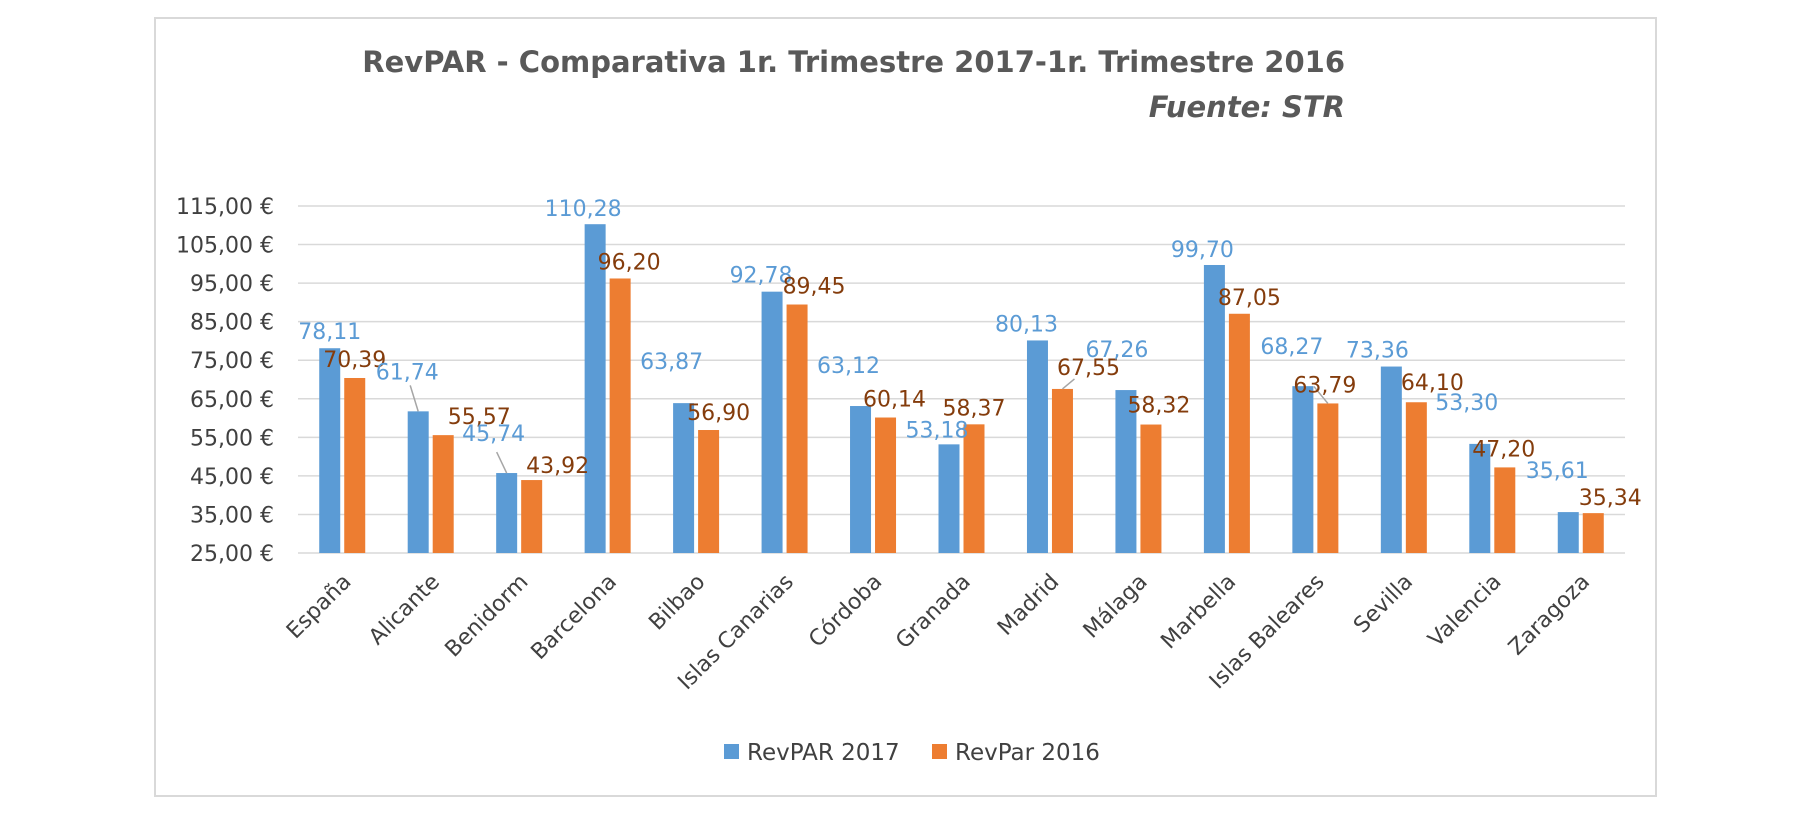  What do you see at coordinates (894, 400) in the screenshot?
I see `data-label-revpar-2016: 60,14` at bounding box center [894, 400].